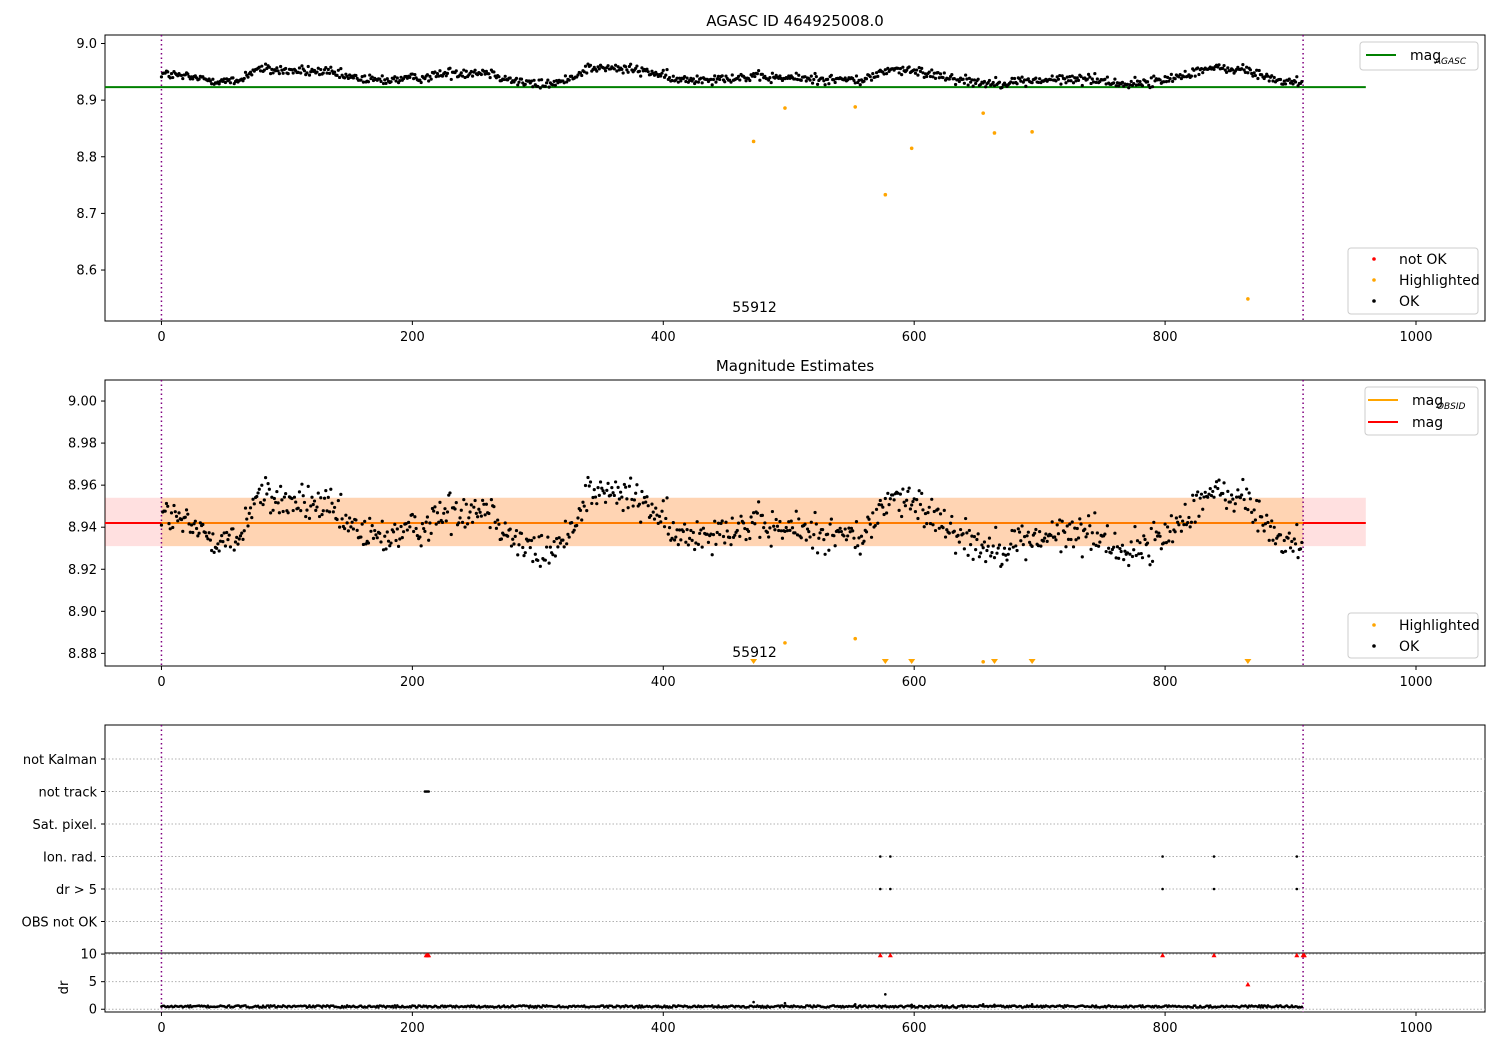  Describe the element at coordinates (60, 760) in the screenshot. I see `flag-category-label: not Kalman` at that location.